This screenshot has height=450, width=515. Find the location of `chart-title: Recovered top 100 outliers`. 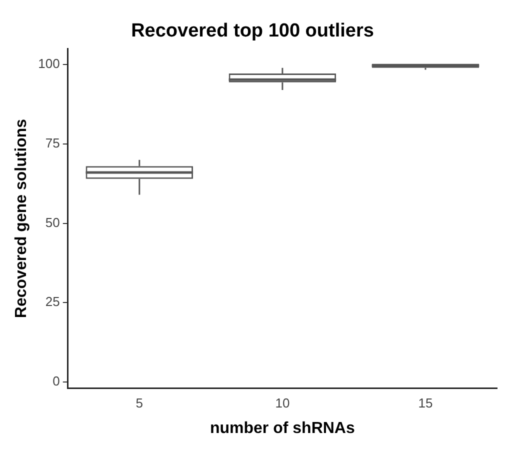

chart-title: Recovered top 100 outliers is located at coordinates (252, 31).